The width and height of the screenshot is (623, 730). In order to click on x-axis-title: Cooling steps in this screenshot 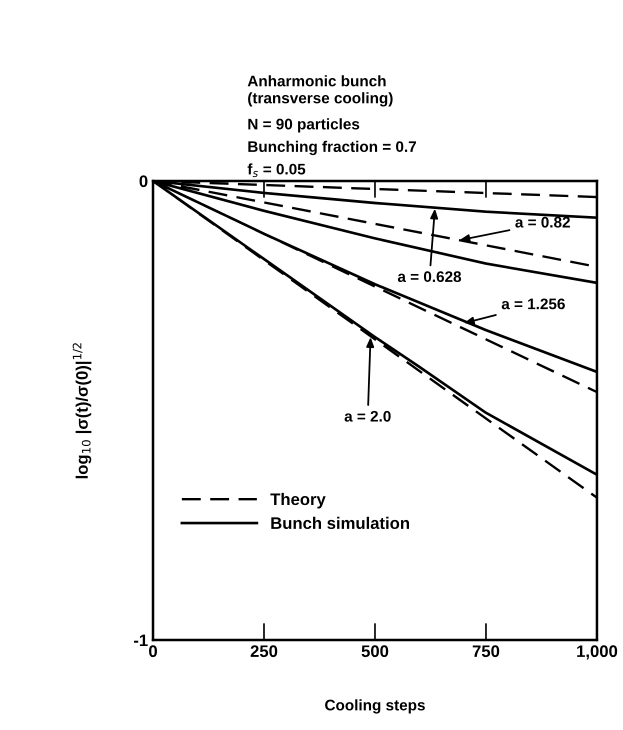, I will do `click(375, 706)`.